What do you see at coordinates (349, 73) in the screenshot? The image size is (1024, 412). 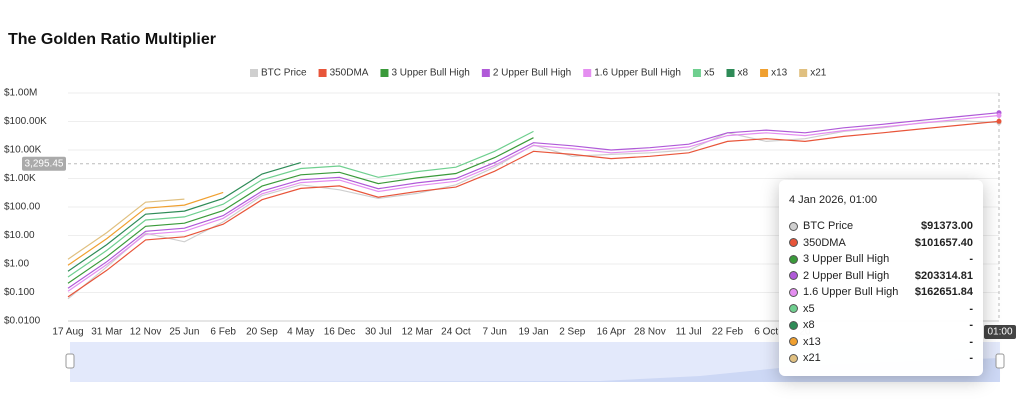 I see `legend-label: 350DMA` at bounding box center [349, 73].